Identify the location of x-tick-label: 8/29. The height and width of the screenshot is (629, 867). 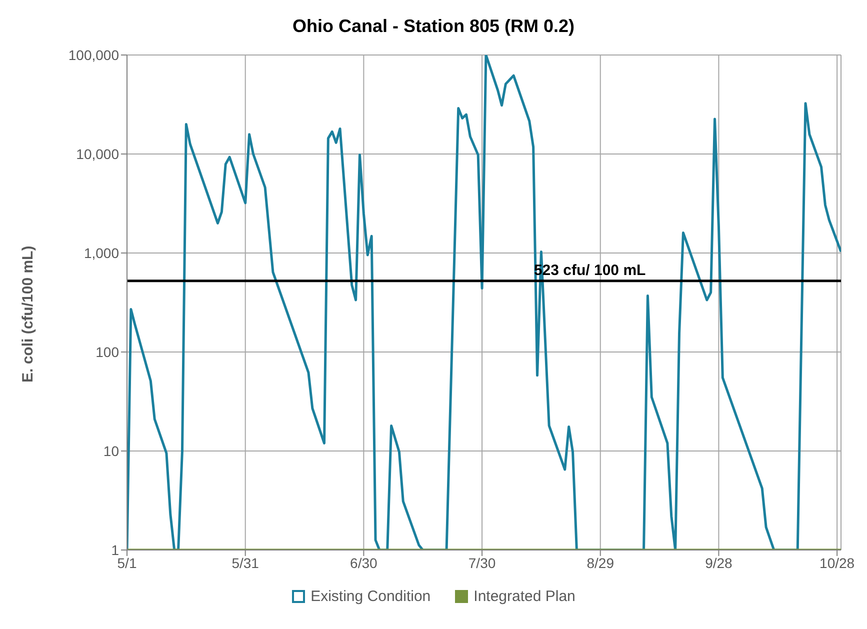
(600, 562).